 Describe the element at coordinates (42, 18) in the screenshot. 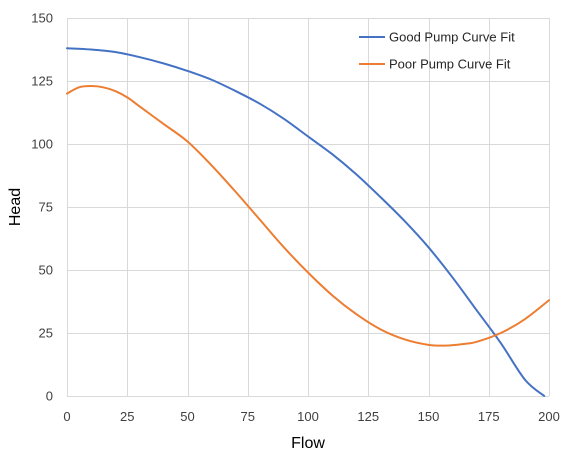

I see `y-tick-label: 150` at that location.